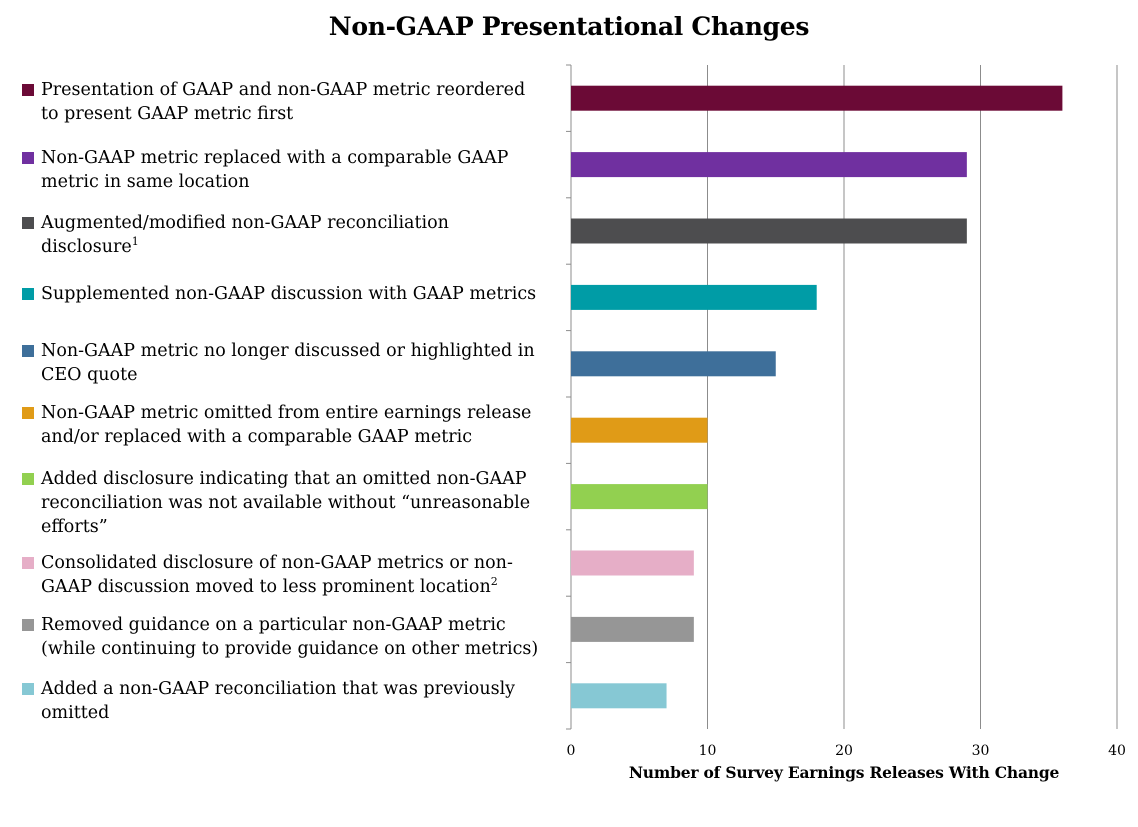 The width and height of the screenshot is (1138, 827). I want to click on x-tick-label: 0, so click(571, 751).